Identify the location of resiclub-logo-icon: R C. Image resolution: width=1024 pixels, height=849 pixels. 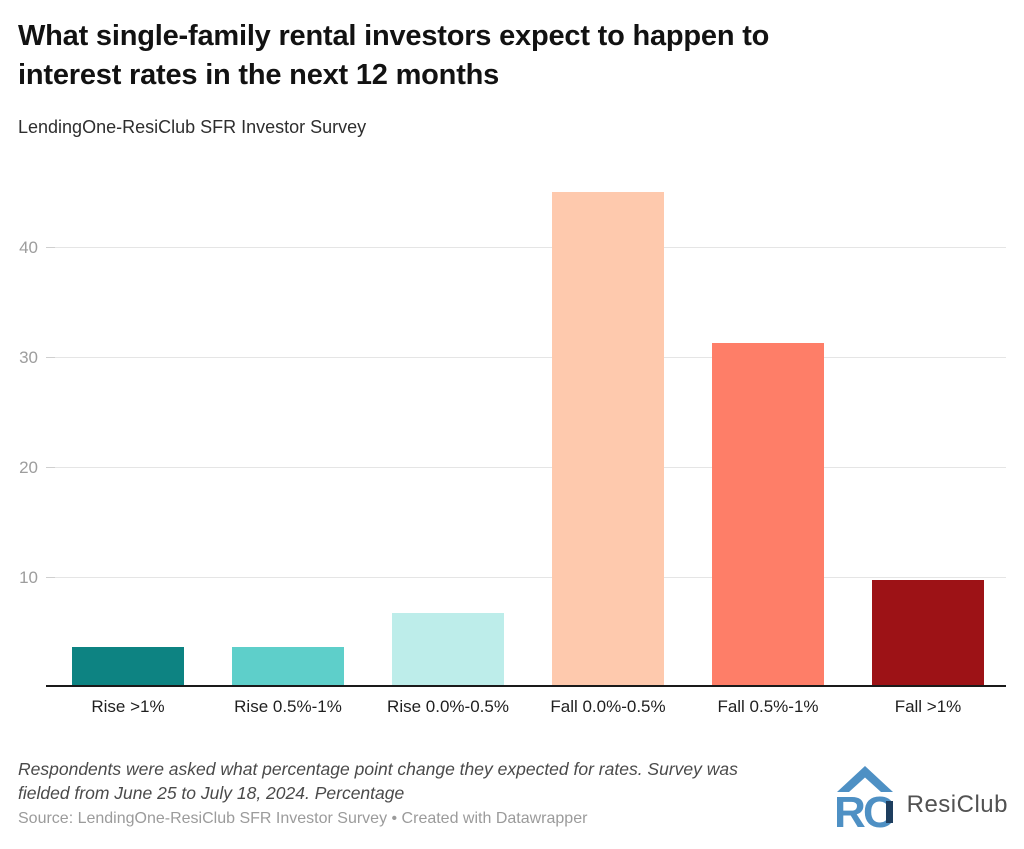
(864, 797).